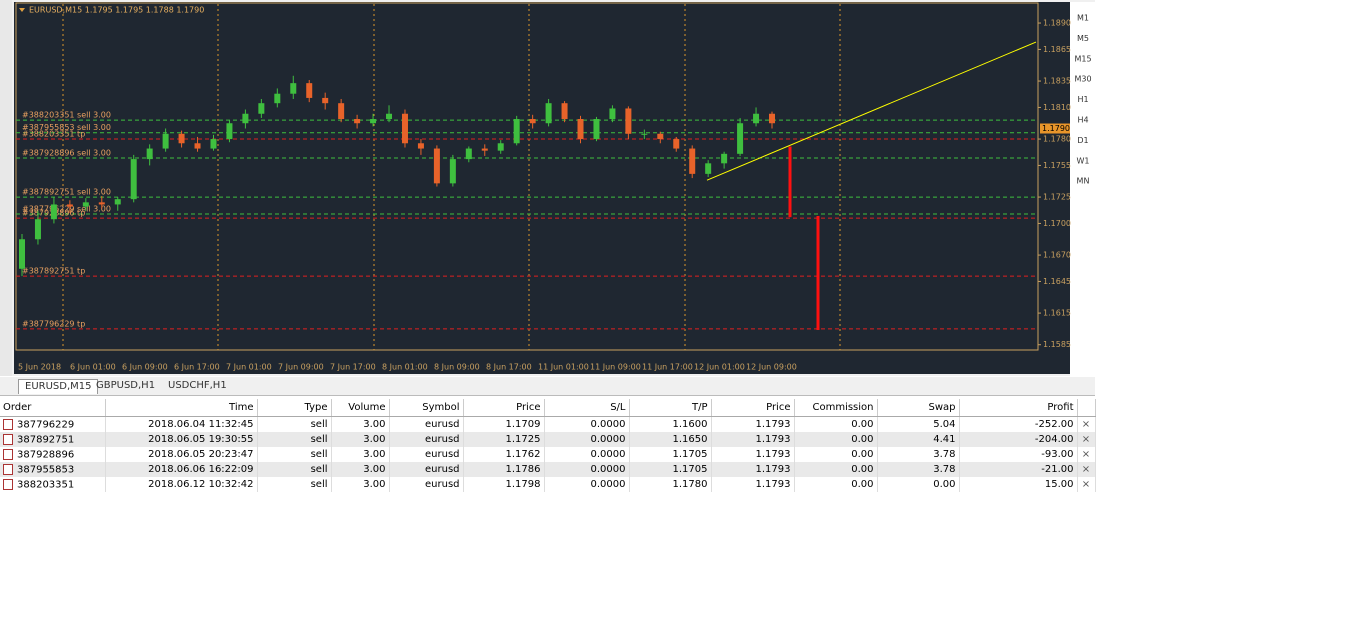  Describe the element at coordinates (1082, 140) in the screenshot. I see `timeframe-button: D1` at that location.